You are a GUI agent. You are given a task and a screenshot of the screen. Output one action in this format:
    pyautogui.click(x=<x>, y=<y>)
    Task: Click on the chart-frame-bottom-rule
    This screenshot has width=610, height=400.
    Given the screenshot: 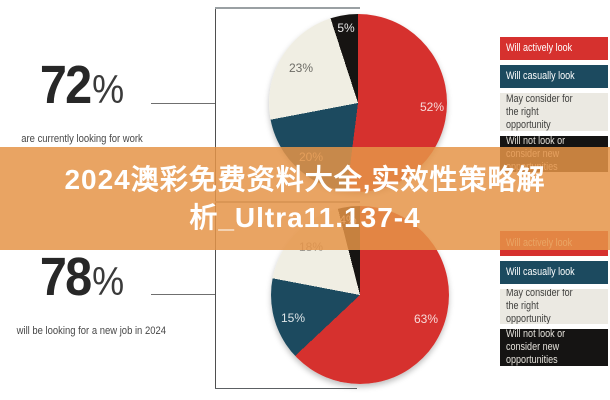 What is the action you would take?
    pyautogui.click(x=286, y=388)
    